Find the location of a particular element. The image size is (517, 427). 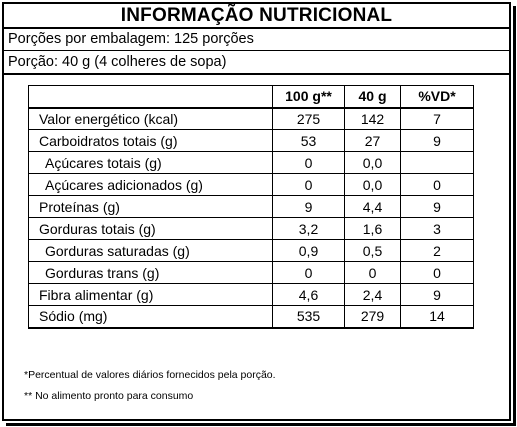

value-per-100g: 275 is located at coordinates (308, 118).